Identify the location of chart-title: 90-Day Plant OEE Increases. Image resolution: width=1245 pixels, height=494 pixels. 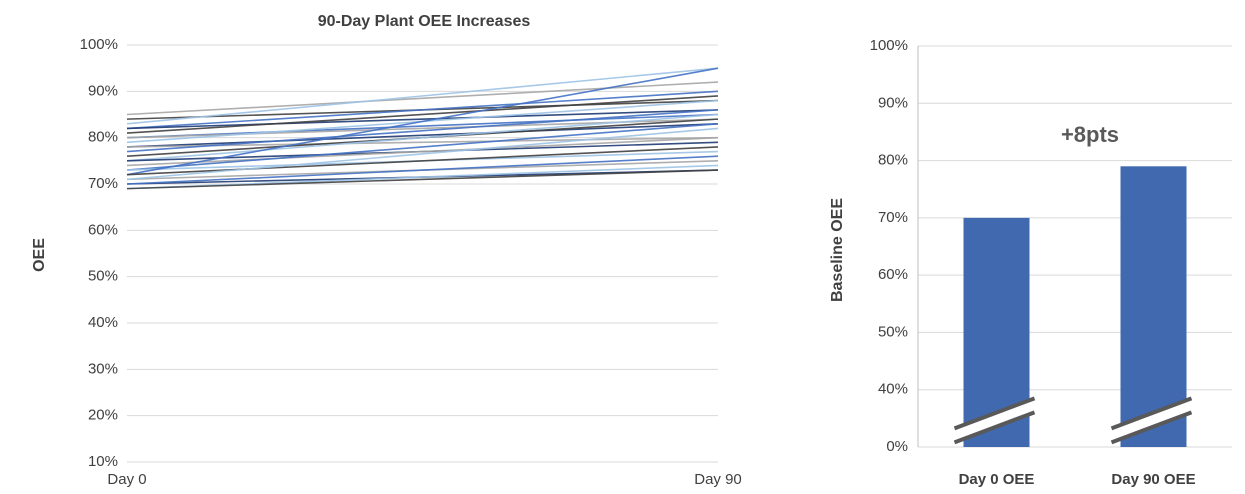
(424, 21).